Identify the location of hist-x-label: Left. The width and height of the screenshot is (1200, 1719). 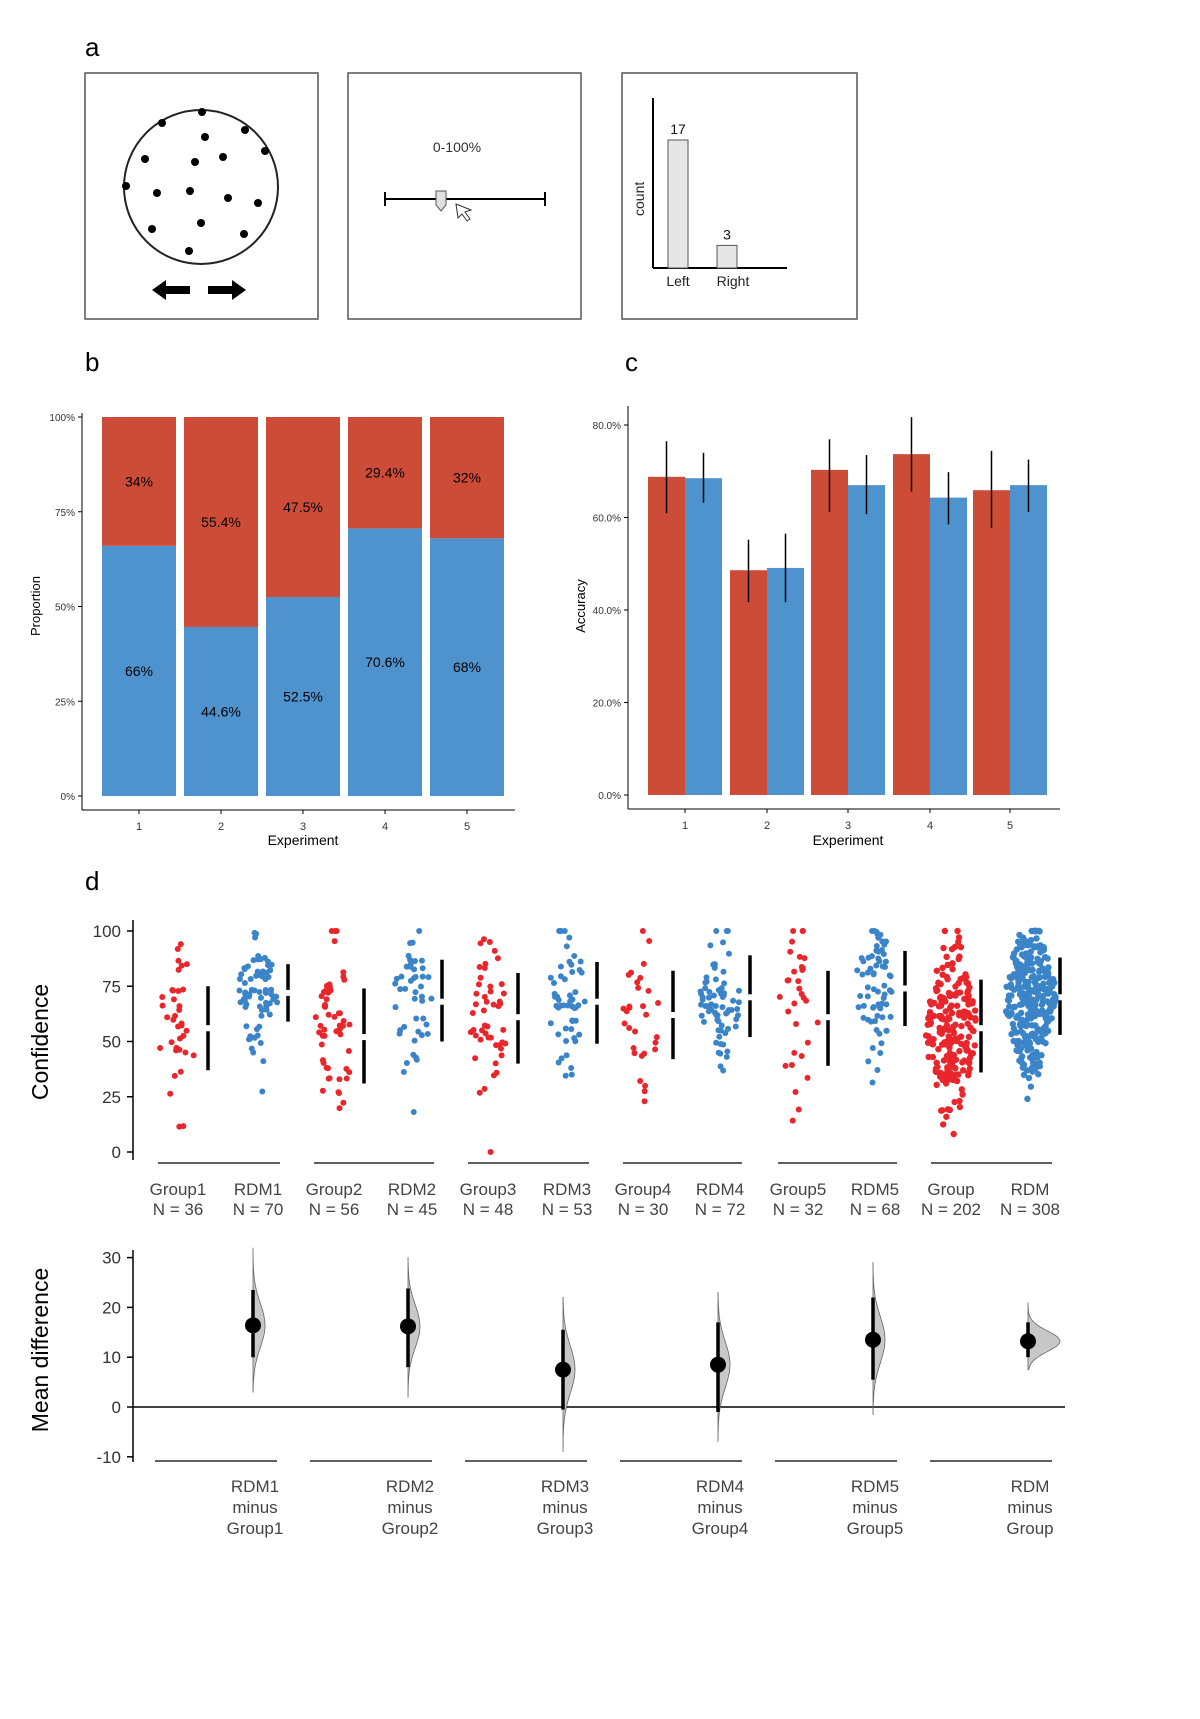
(677, 281).